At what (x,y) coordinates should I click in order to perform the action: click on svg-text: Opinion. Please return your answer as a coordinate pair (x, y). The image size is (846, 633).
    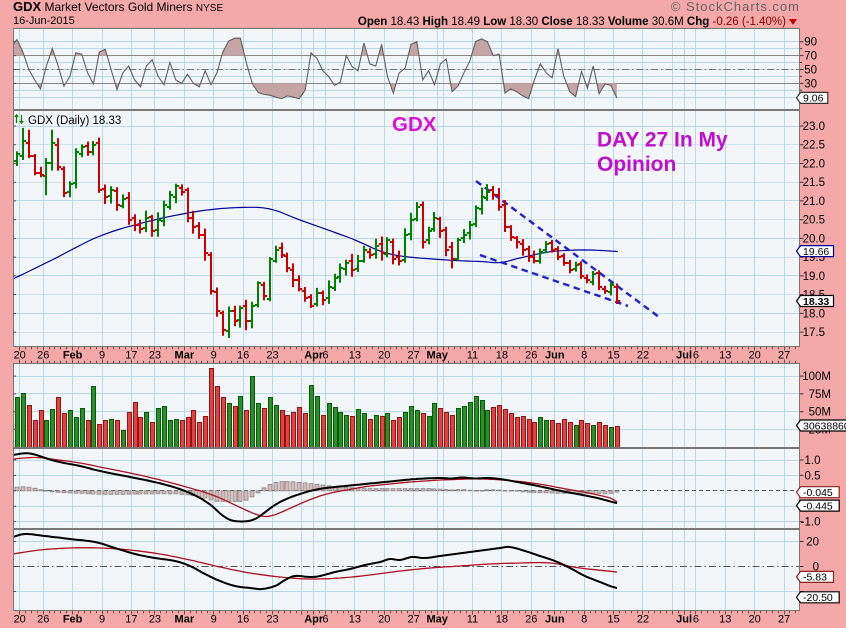
    Looking at the image, I should click on (636, 164).